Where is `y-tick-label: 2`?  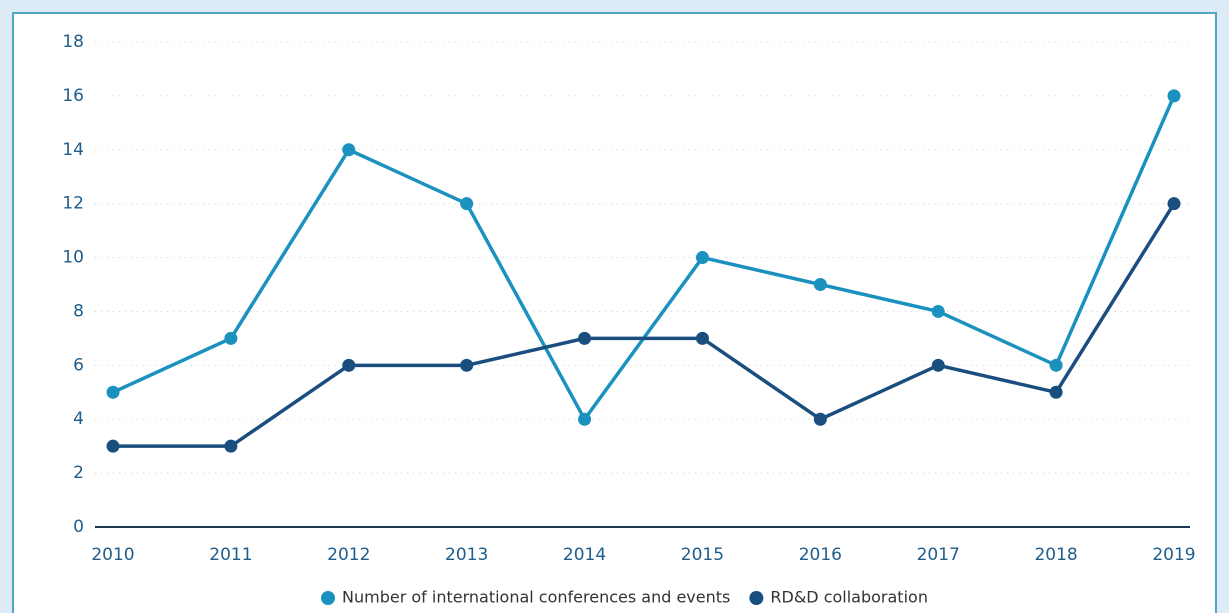 y-tick-label: 2 is located at coordinates (78, 473).